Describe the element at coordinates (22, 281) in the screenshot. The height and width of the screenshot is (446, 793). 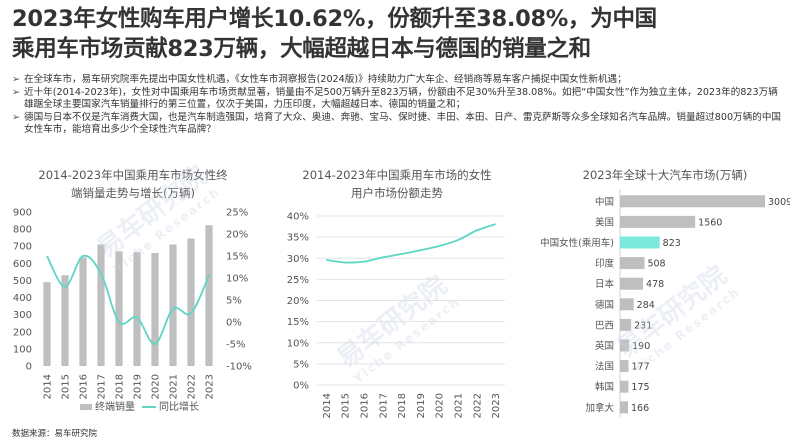
I see `y-left-tick-label: 500` at that location.